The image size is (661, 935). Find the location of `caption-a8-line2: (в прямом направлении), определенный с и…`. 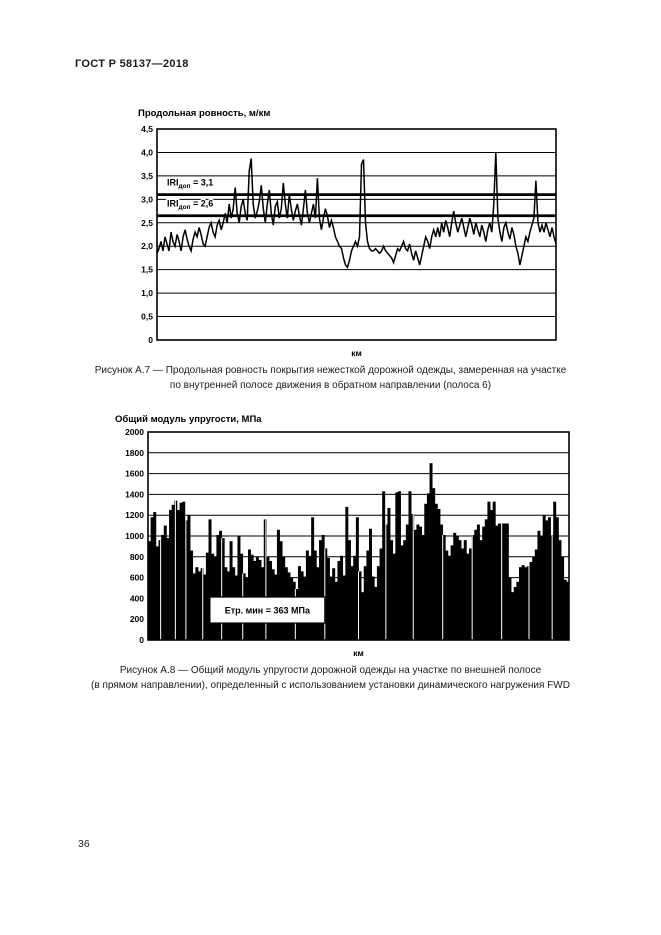

caption-a8-line2: (в прямом направлении), определенный с и… is located at coordinates (330, 685).